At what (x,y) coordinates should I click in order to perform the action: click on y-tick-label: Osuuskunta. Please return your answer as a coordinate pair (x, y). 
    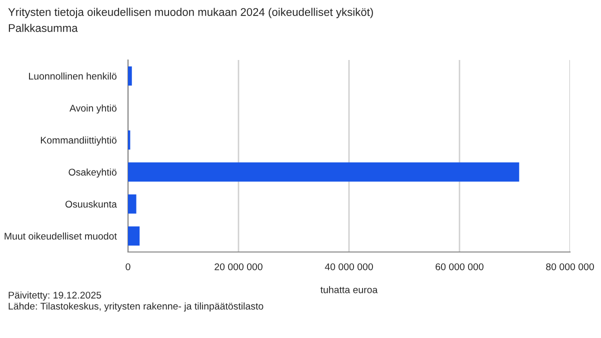
    Looking at the image, I should click on (91, 204).